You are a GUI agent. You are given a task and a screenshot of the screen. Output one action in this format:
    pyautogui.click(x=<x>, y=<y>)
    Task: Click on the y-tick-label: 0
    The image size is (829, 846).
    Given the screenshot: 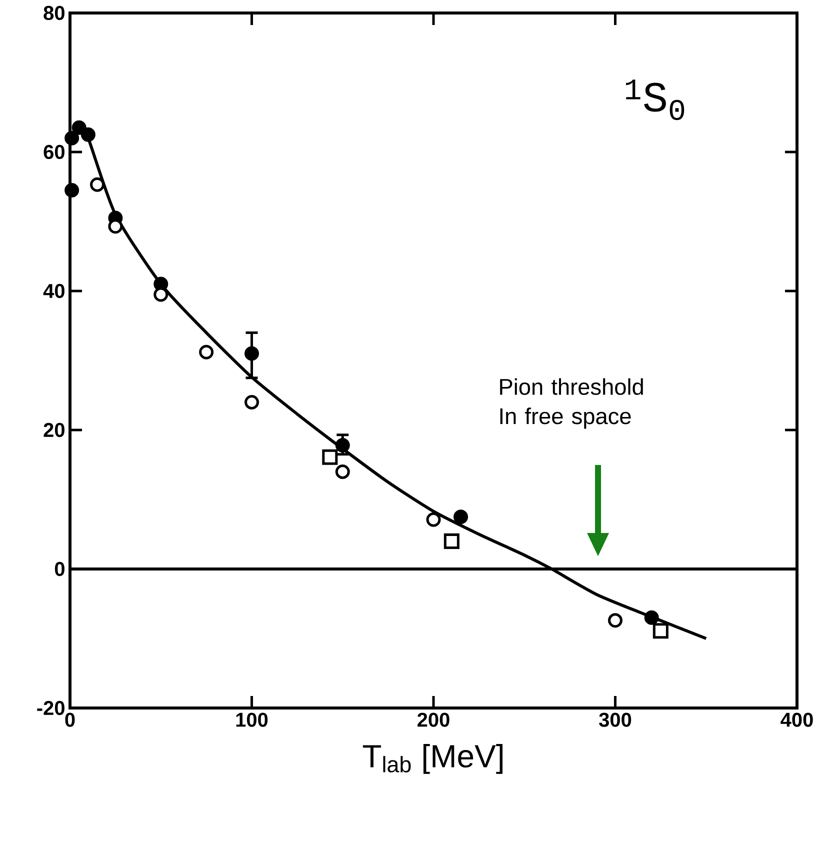 What is the action you would take?
    pyautogui.click(x=59, y=569)
    